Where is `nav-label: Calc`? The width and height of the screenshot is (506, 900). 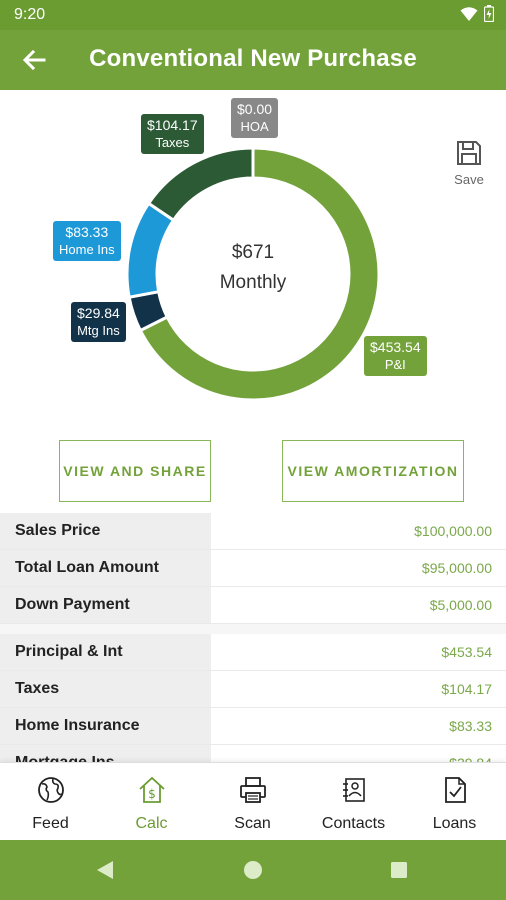 nav-label: Calc is located at coordinates (151, 823).